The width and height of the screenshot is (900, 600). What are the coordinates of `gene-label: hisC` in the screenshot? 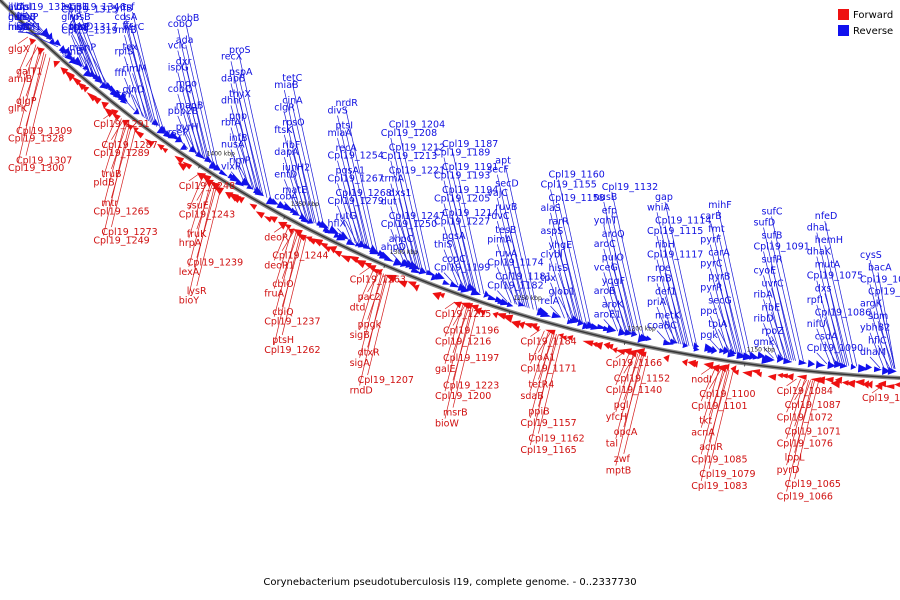 It's located at (18, 27).